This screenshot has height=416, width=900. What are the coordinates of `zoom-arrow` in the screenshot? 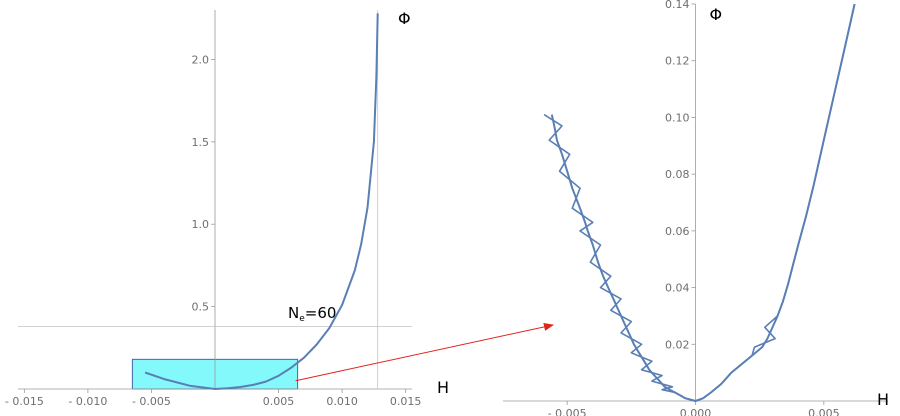 It's located at (424, 352).